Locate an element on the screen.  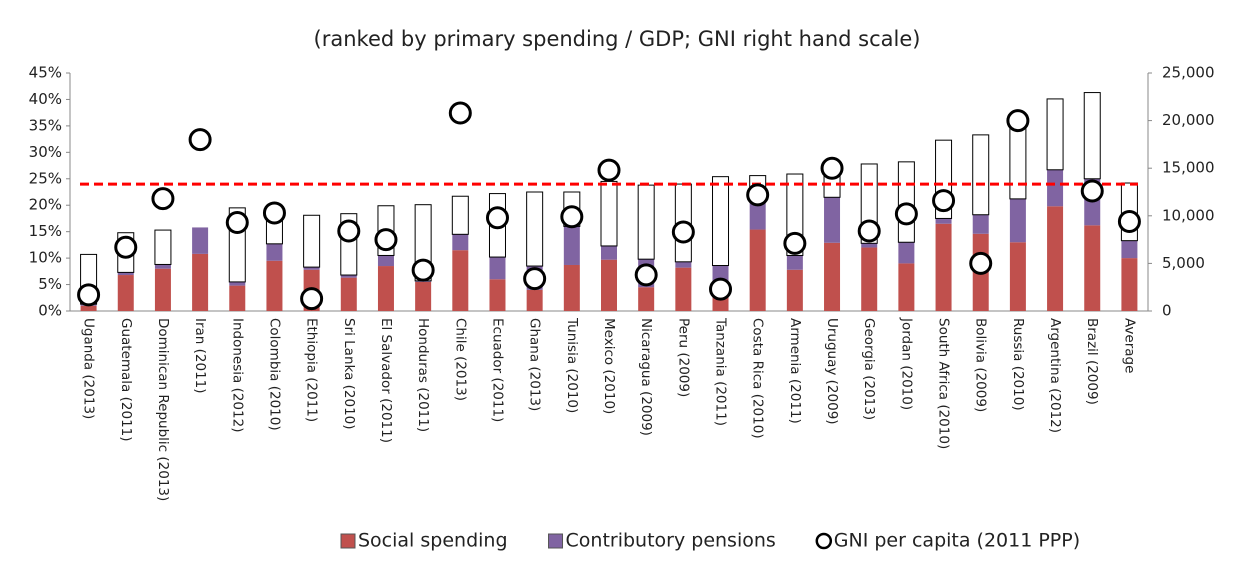
y2-tick-label: 0 is located at coordinates (1167, 311).